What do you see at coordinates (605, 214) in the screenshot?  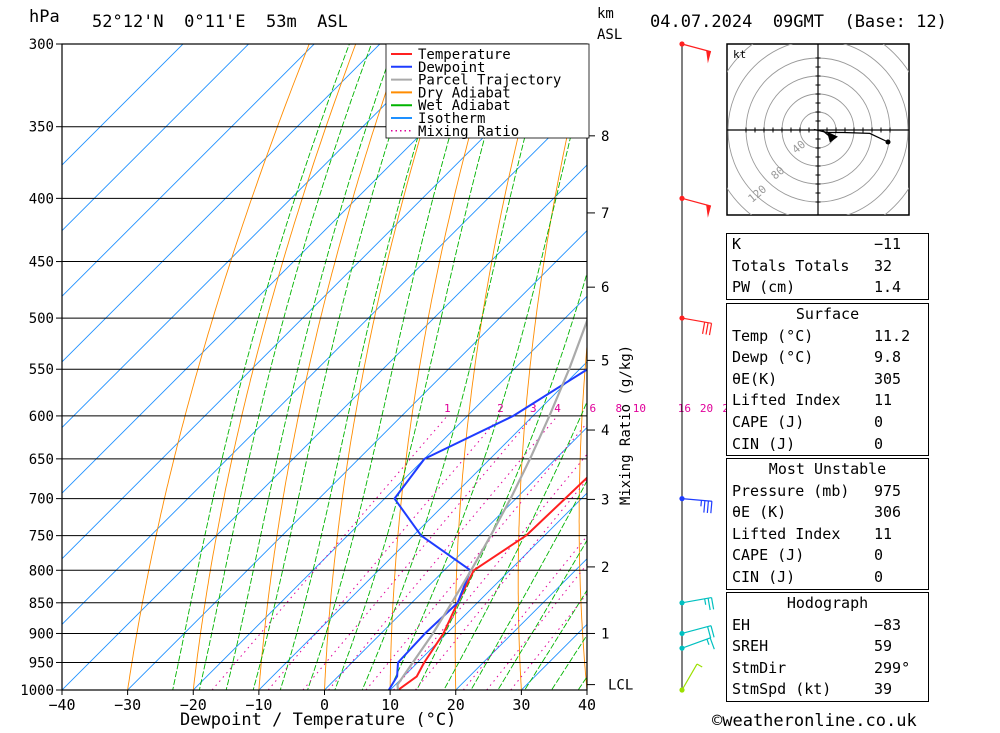 I see `km-tick-label: 7` at bounding box center [605, 214].